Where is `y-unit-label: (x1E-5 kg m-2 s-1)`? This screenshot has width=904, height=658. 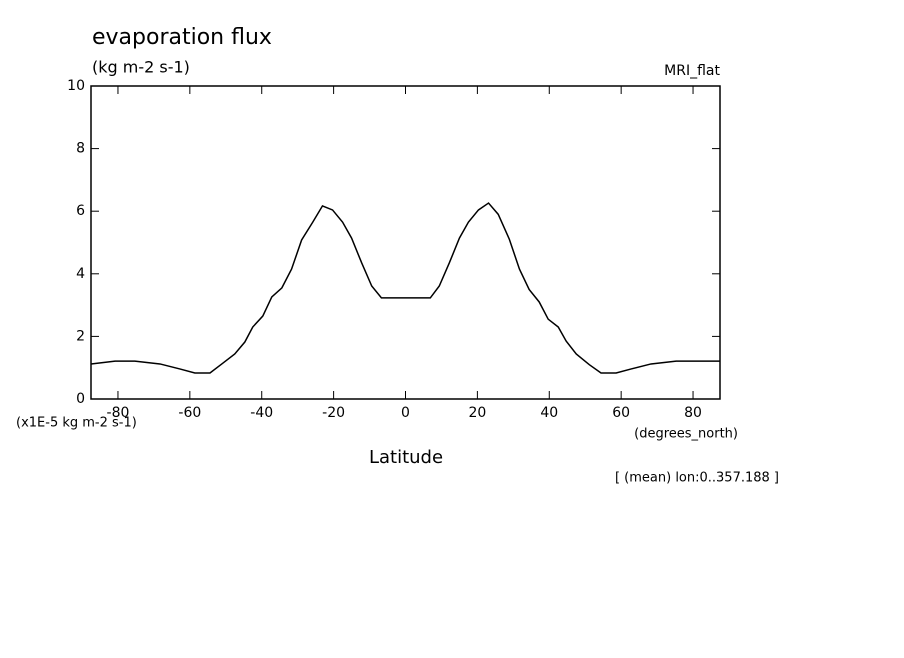 y-unit-label: (x1E-5 kg m-2 s-1) is located at coordinates (76, 423).